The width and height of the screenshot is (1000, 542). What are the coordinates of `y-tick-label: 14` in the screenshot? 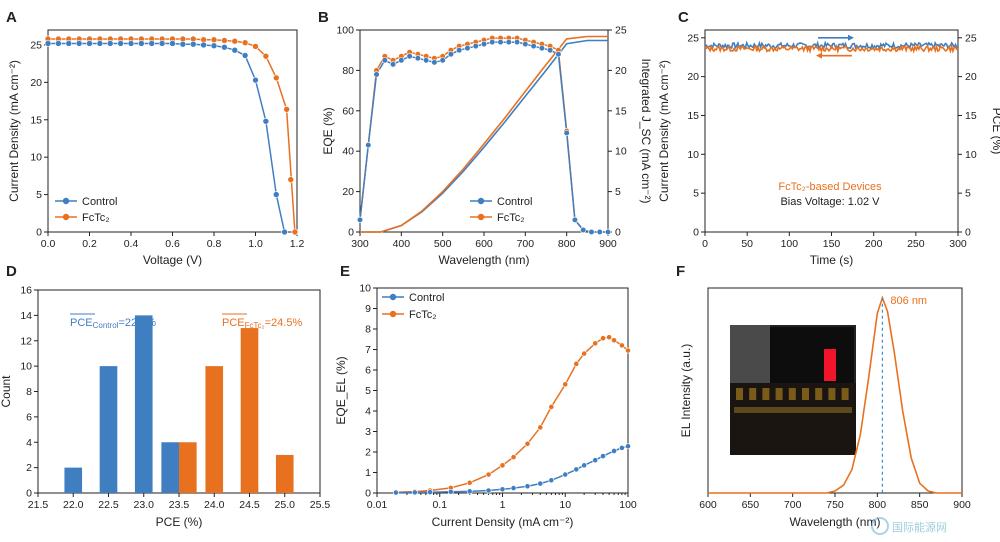 It's located at (26, 316).